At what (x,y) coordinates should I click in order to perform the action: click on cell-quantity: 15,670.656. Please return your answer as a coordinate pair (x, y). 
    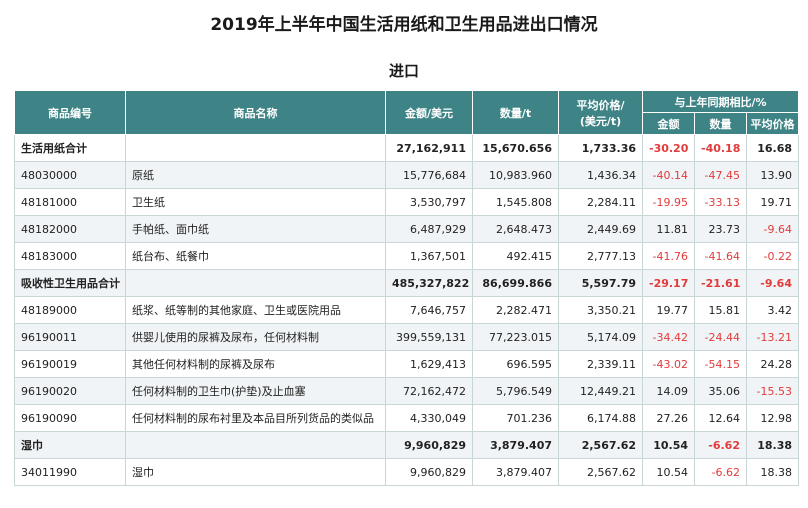
    Looking at the image, I should click on (515, 148).